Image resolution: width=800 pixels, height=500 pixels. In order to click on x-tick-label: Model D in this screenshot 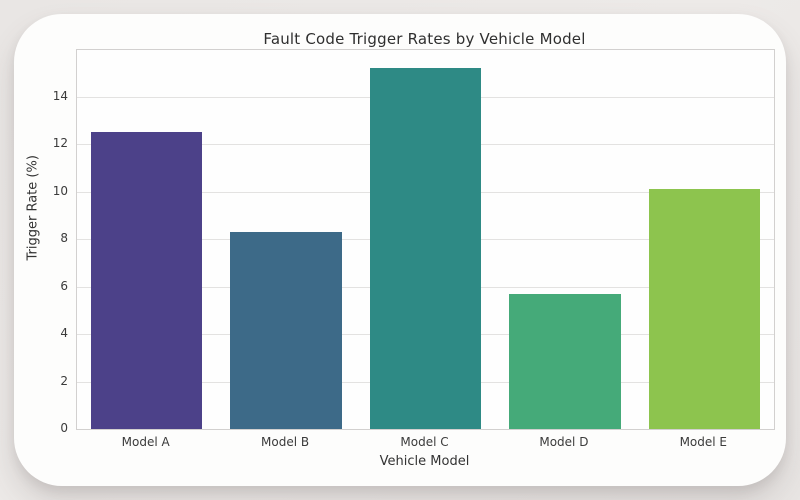, I will do `click(564, 442)`.